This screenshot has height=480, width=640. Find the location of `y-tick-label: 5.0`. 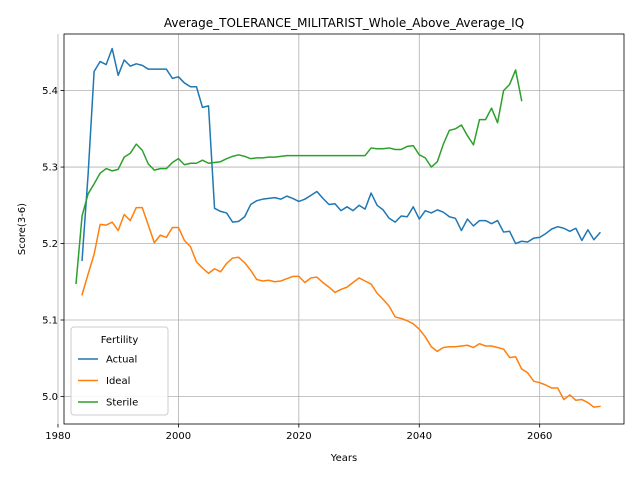

y-tick-label: 5.0 is located at coordinates (50, 397).